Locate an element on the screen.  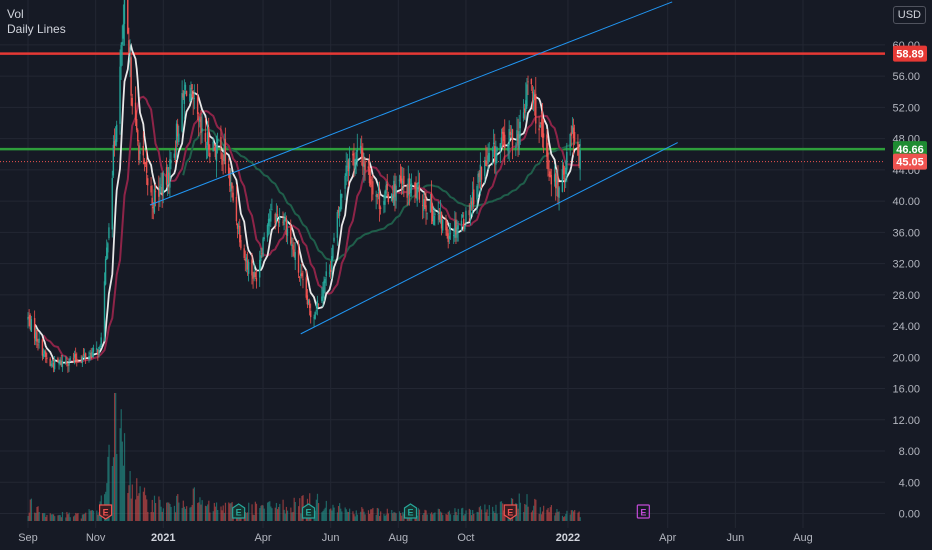
price-label-box is located at coordinates (910, 161).